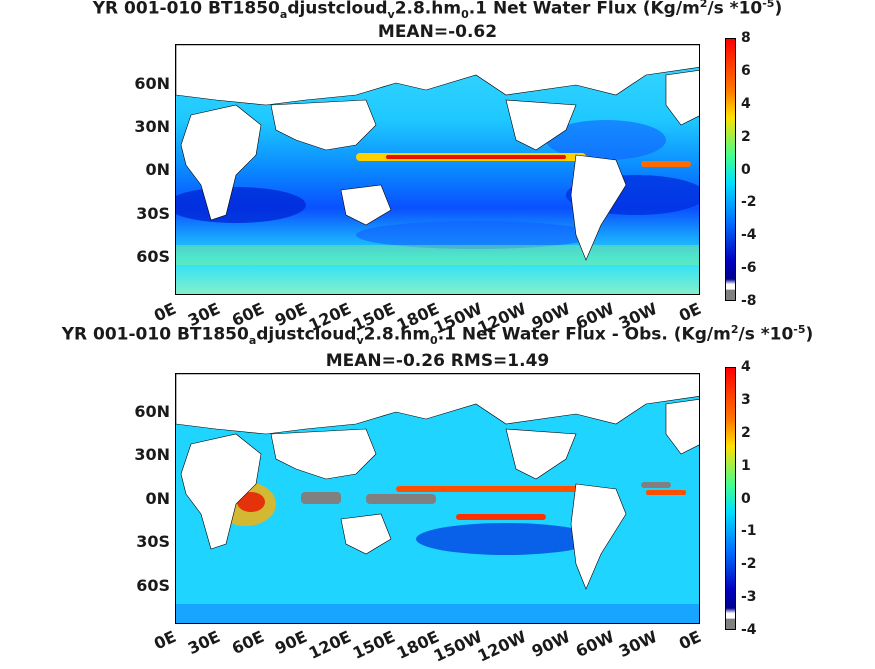 The width and height of the screenshot is (875, 669). What do you see at coordinates (749, 301) in the screenshot?
I see `colorbar-tick-label: -8` at bounding box center [749, 301].